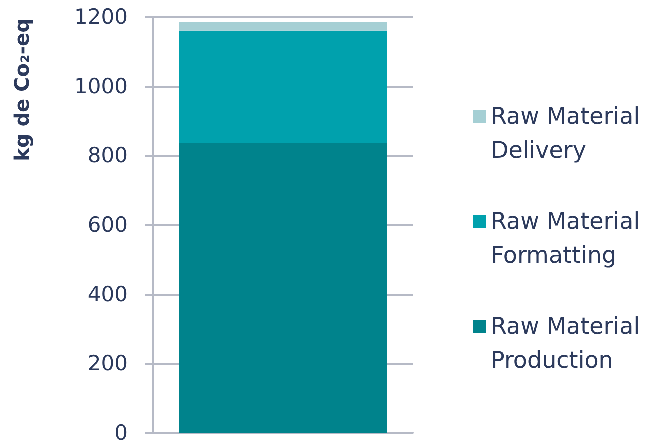 This screenshot has width=659, height=444. I want to click on y-tick-label: 0, so click(121, 432).